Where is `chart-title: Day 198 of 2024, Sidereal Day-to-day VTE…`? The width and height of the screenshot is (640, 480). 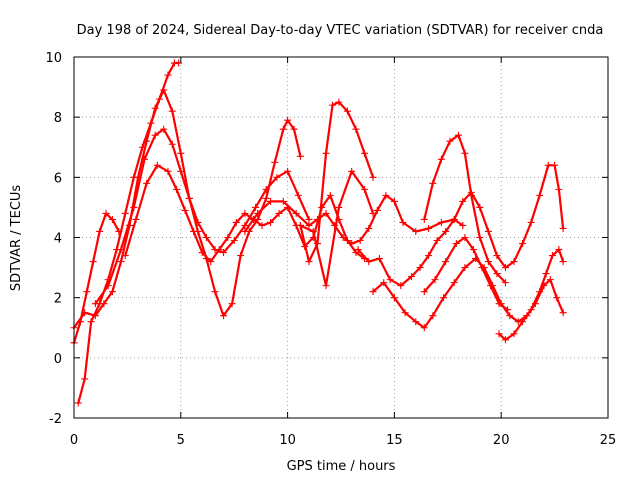
chart-title: Day 198 of 2024, Sidereal Day-to-day VTE… is located at coordinates (340, 30).